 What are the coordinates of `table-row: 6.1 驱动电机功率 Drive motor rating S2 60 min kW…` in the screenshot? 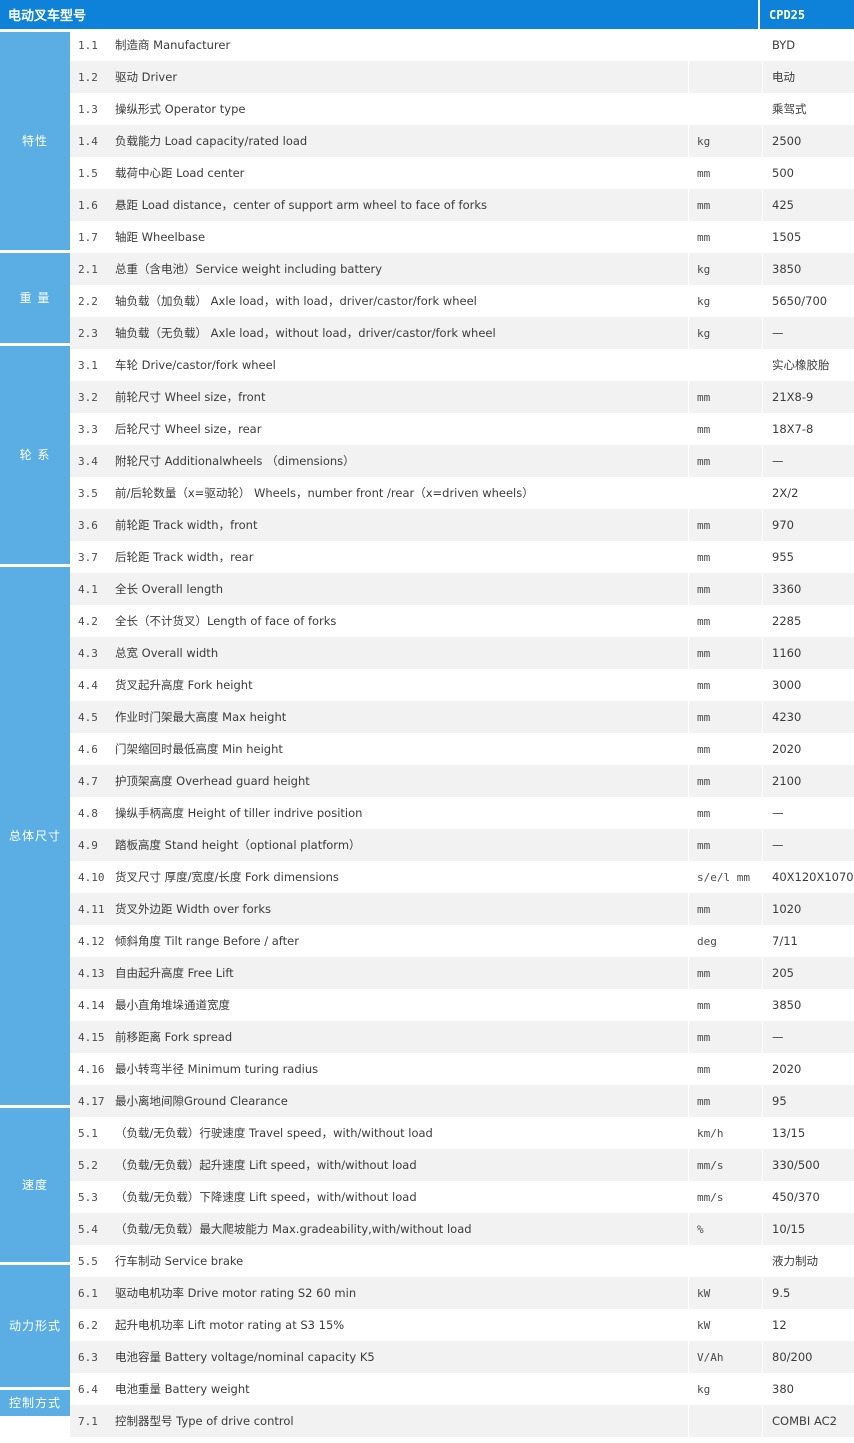 It's located at (462, 1293).